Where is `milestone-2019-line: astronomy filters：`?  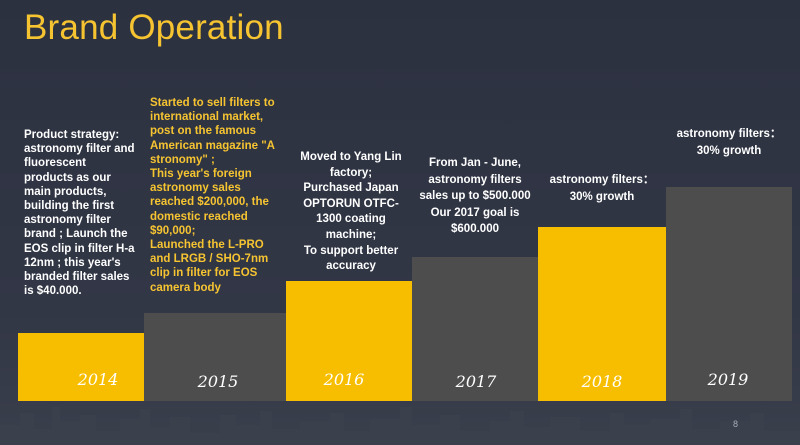
milestone-2019-line: astronomy filters： is located at coordinates (729, 134).